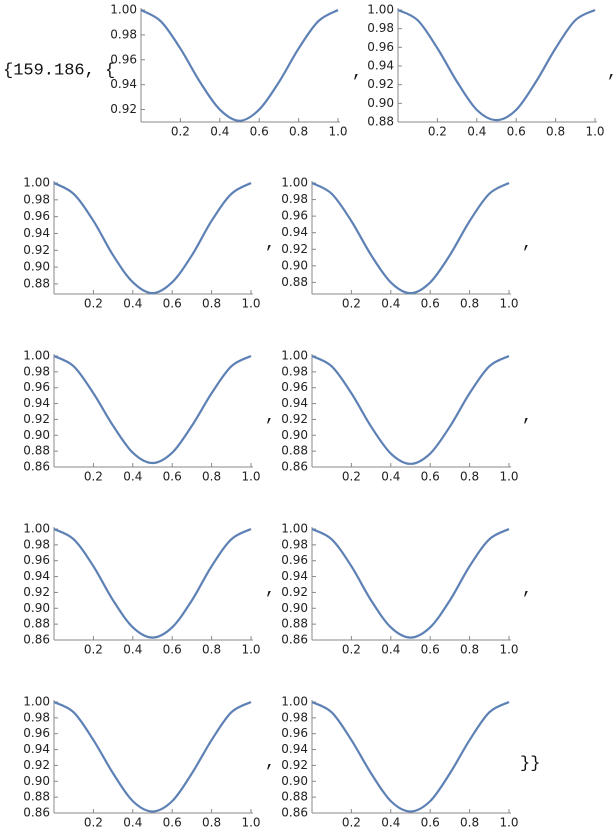  Describe the element at coordinates (530, 763) in the screenshot. I see `suffix: }}` at that location.